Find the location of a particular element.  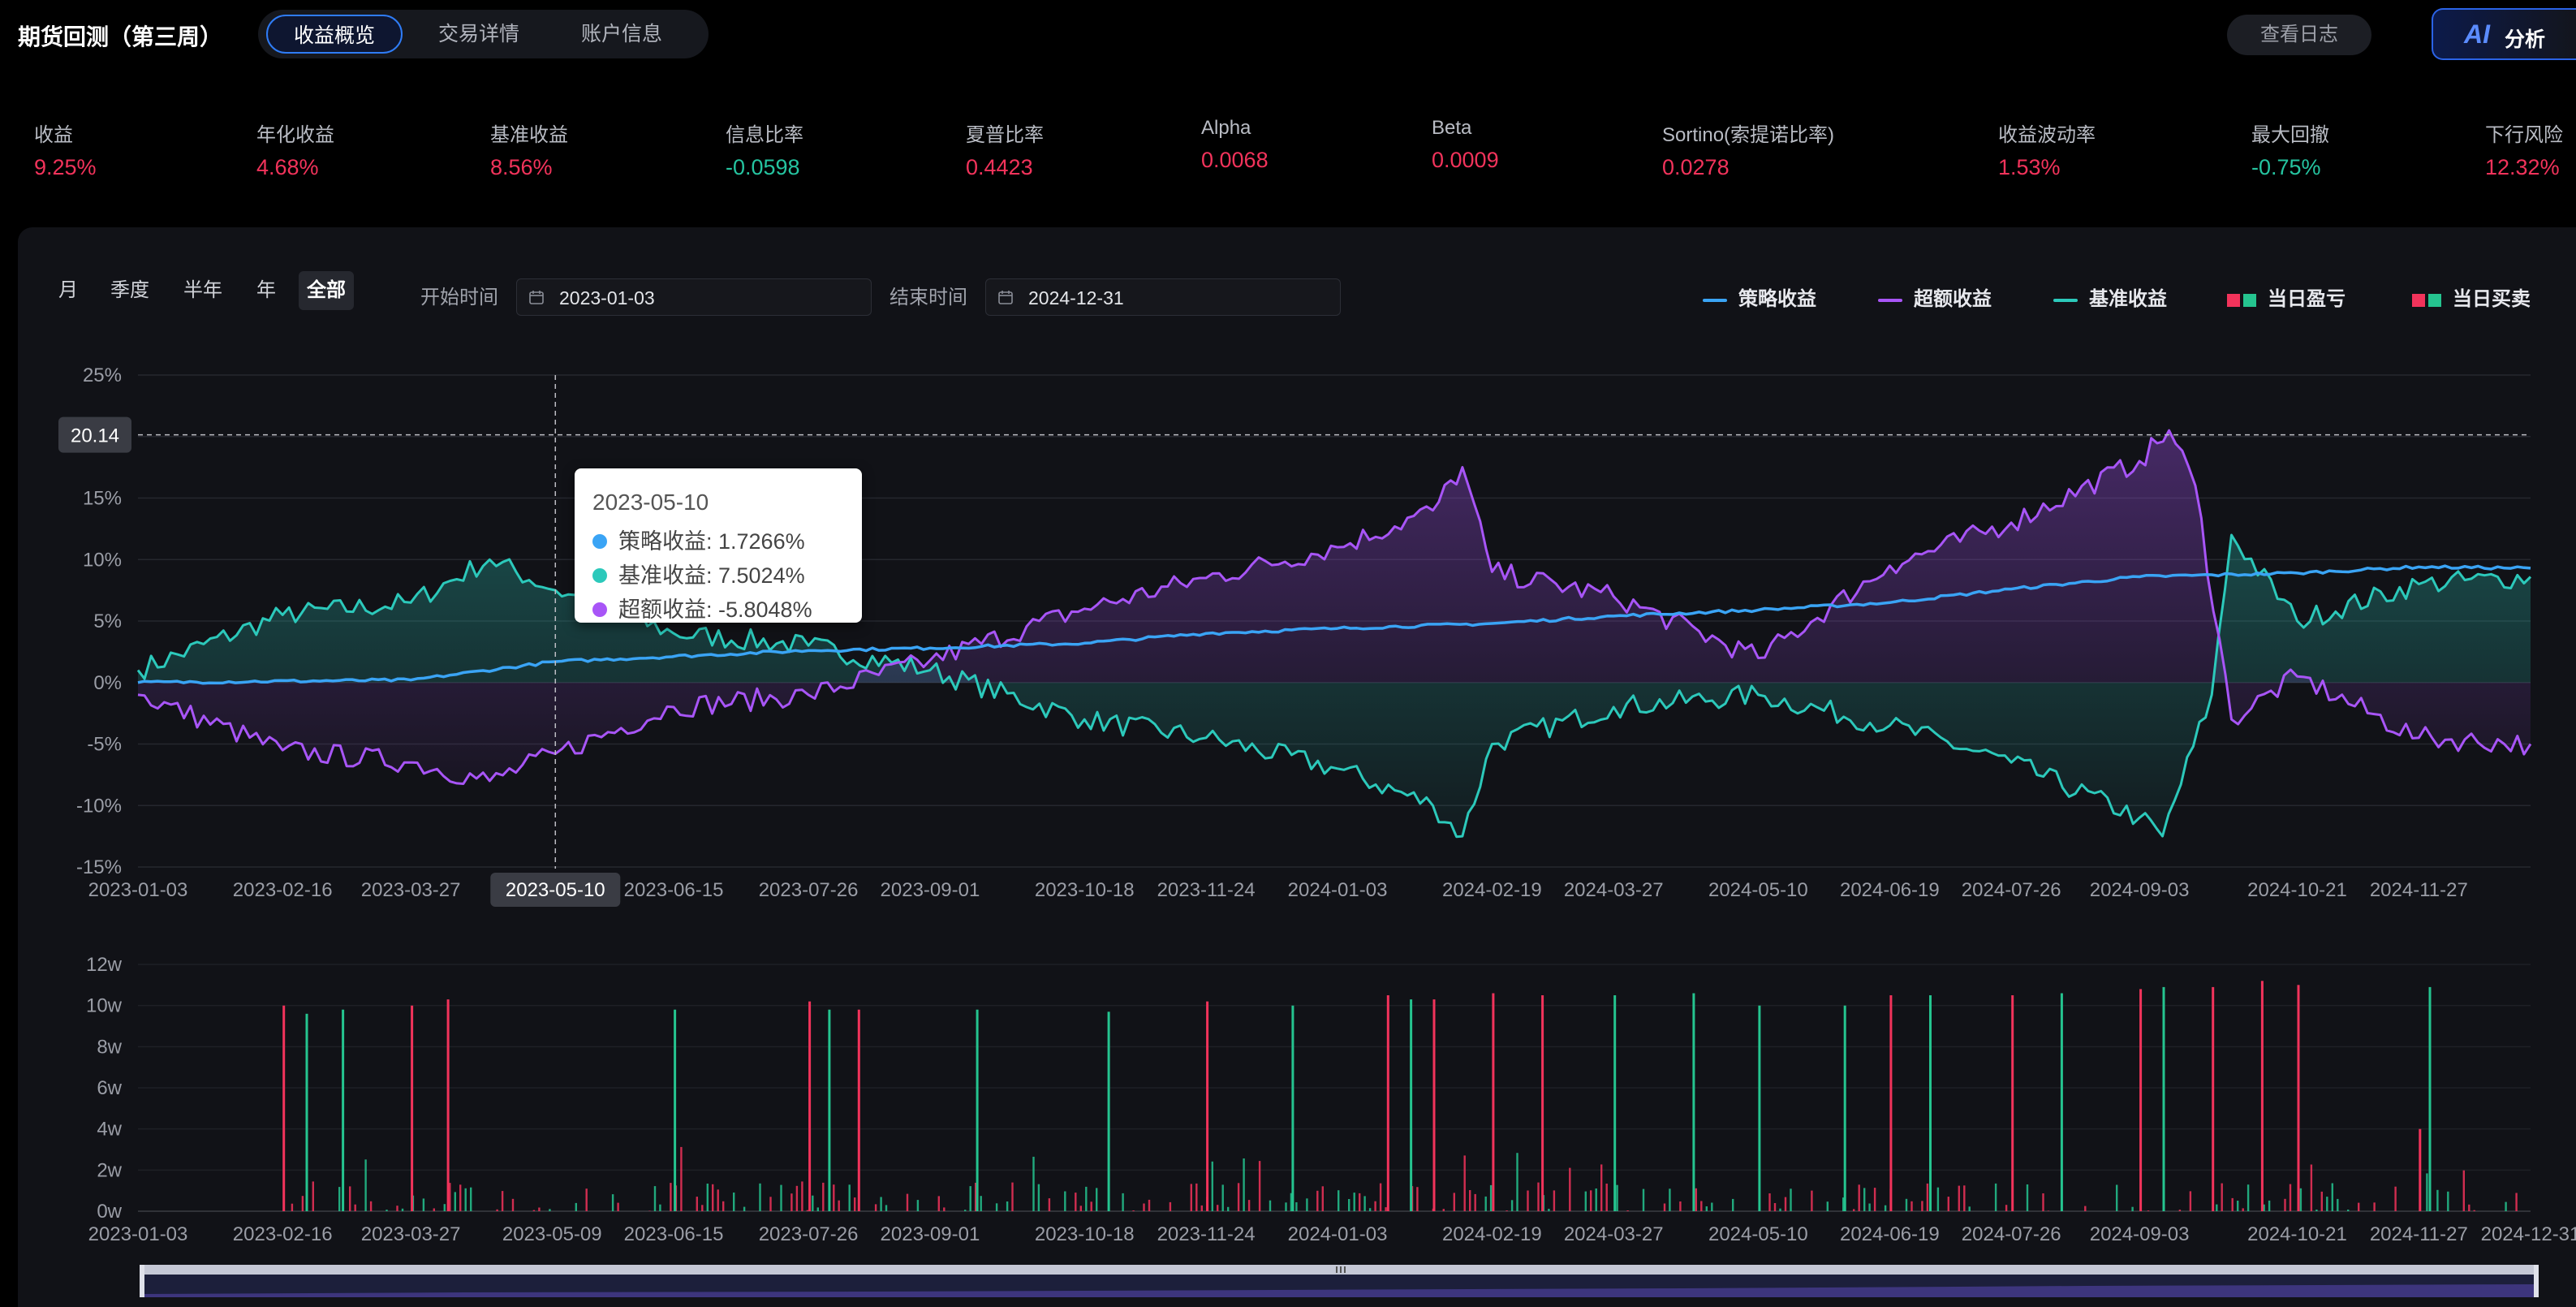

period-month-button: 月 is located at coordinates (68, 290).